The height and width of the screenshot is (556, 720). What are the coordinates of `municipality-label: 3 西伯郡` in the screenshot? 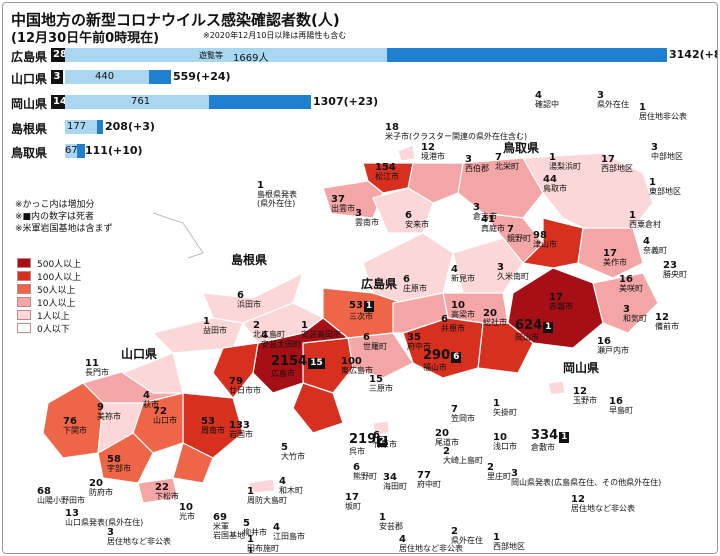 It's located at (477, 164).